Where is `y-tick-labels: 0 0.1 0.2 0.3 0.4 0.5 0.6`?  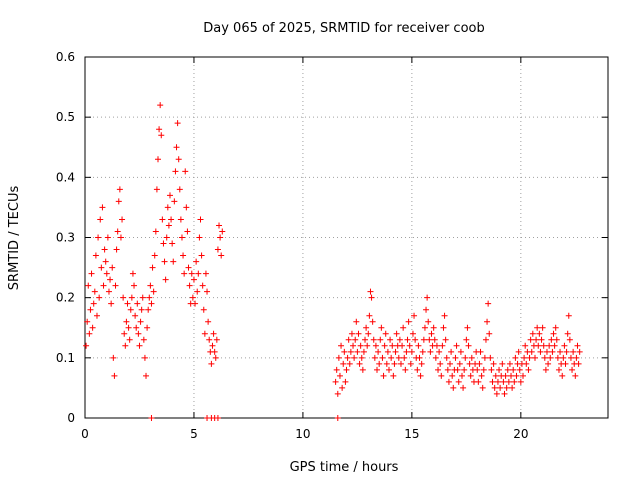
y-tick-labels: 0 0.1 0.2 0.3 0.4 0.5 0.6 is located at coordinates (65, 237).